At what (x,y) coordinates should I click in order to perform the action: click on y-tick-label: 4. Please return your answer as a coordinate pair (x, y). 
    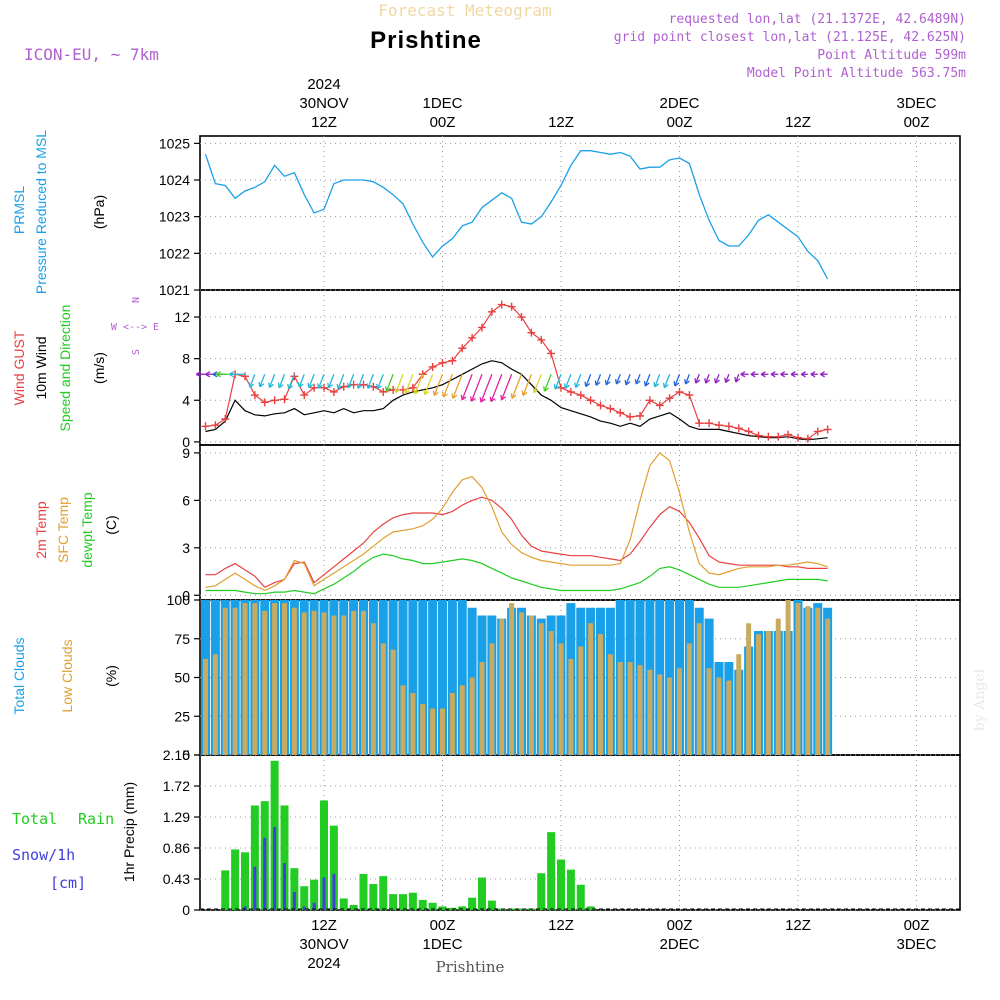
    Looking at the image, I should click on (186, 400).